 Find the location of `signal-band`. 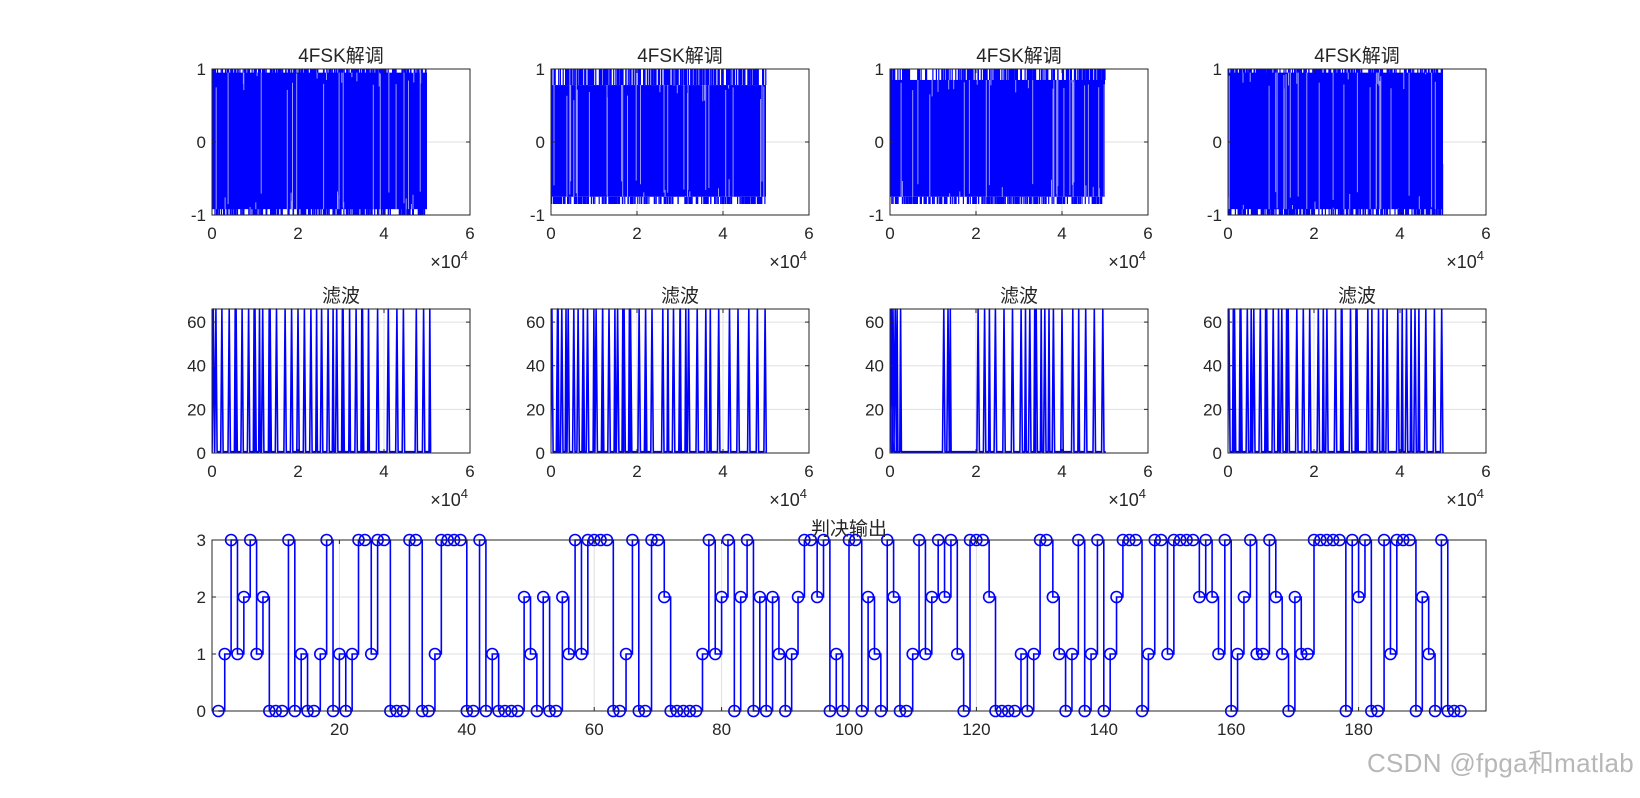

signal-band is located at coordinates (997, 138).